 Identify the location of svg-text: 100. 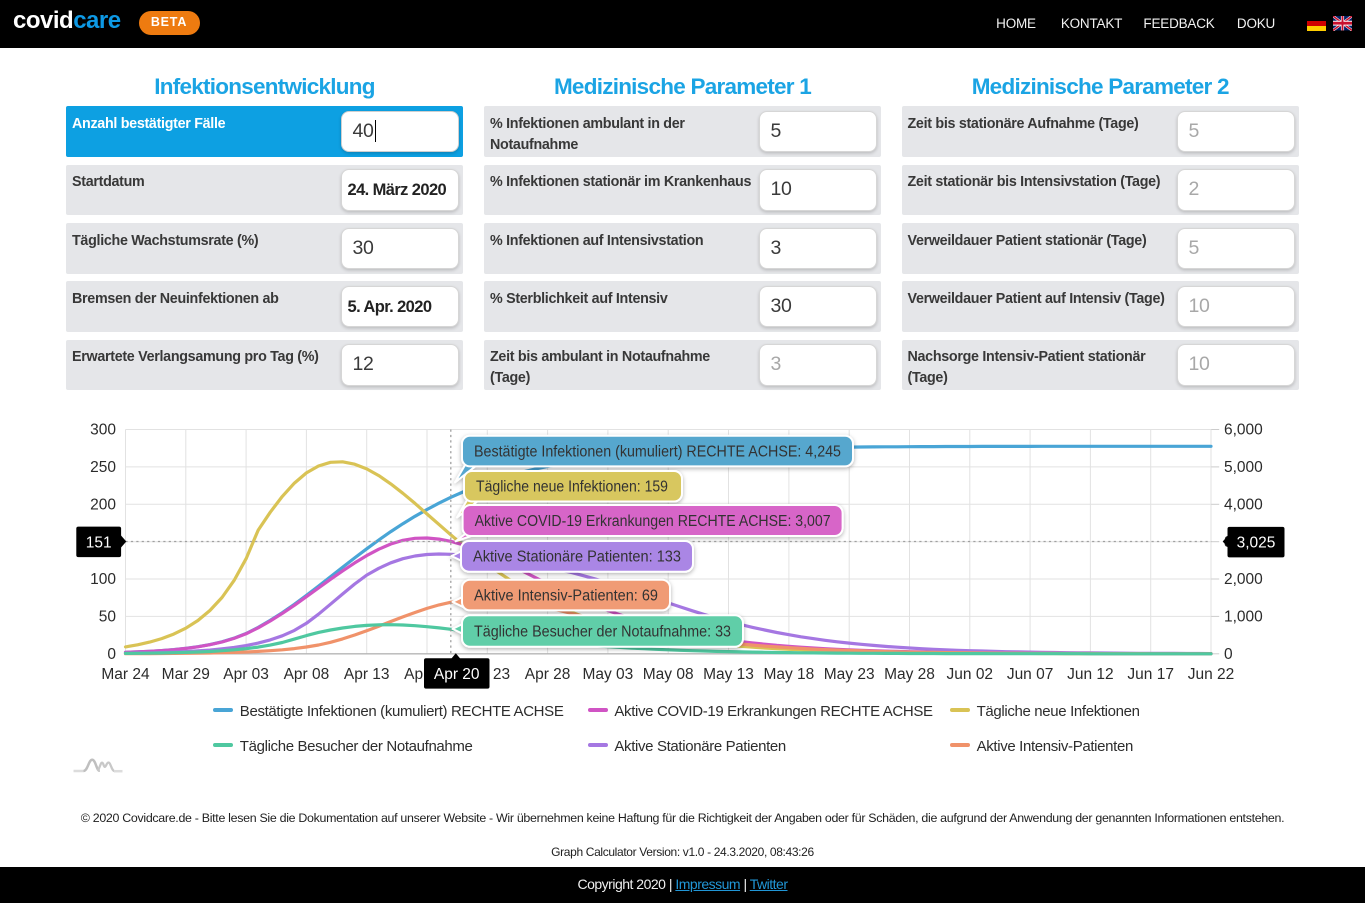
(103, 579).